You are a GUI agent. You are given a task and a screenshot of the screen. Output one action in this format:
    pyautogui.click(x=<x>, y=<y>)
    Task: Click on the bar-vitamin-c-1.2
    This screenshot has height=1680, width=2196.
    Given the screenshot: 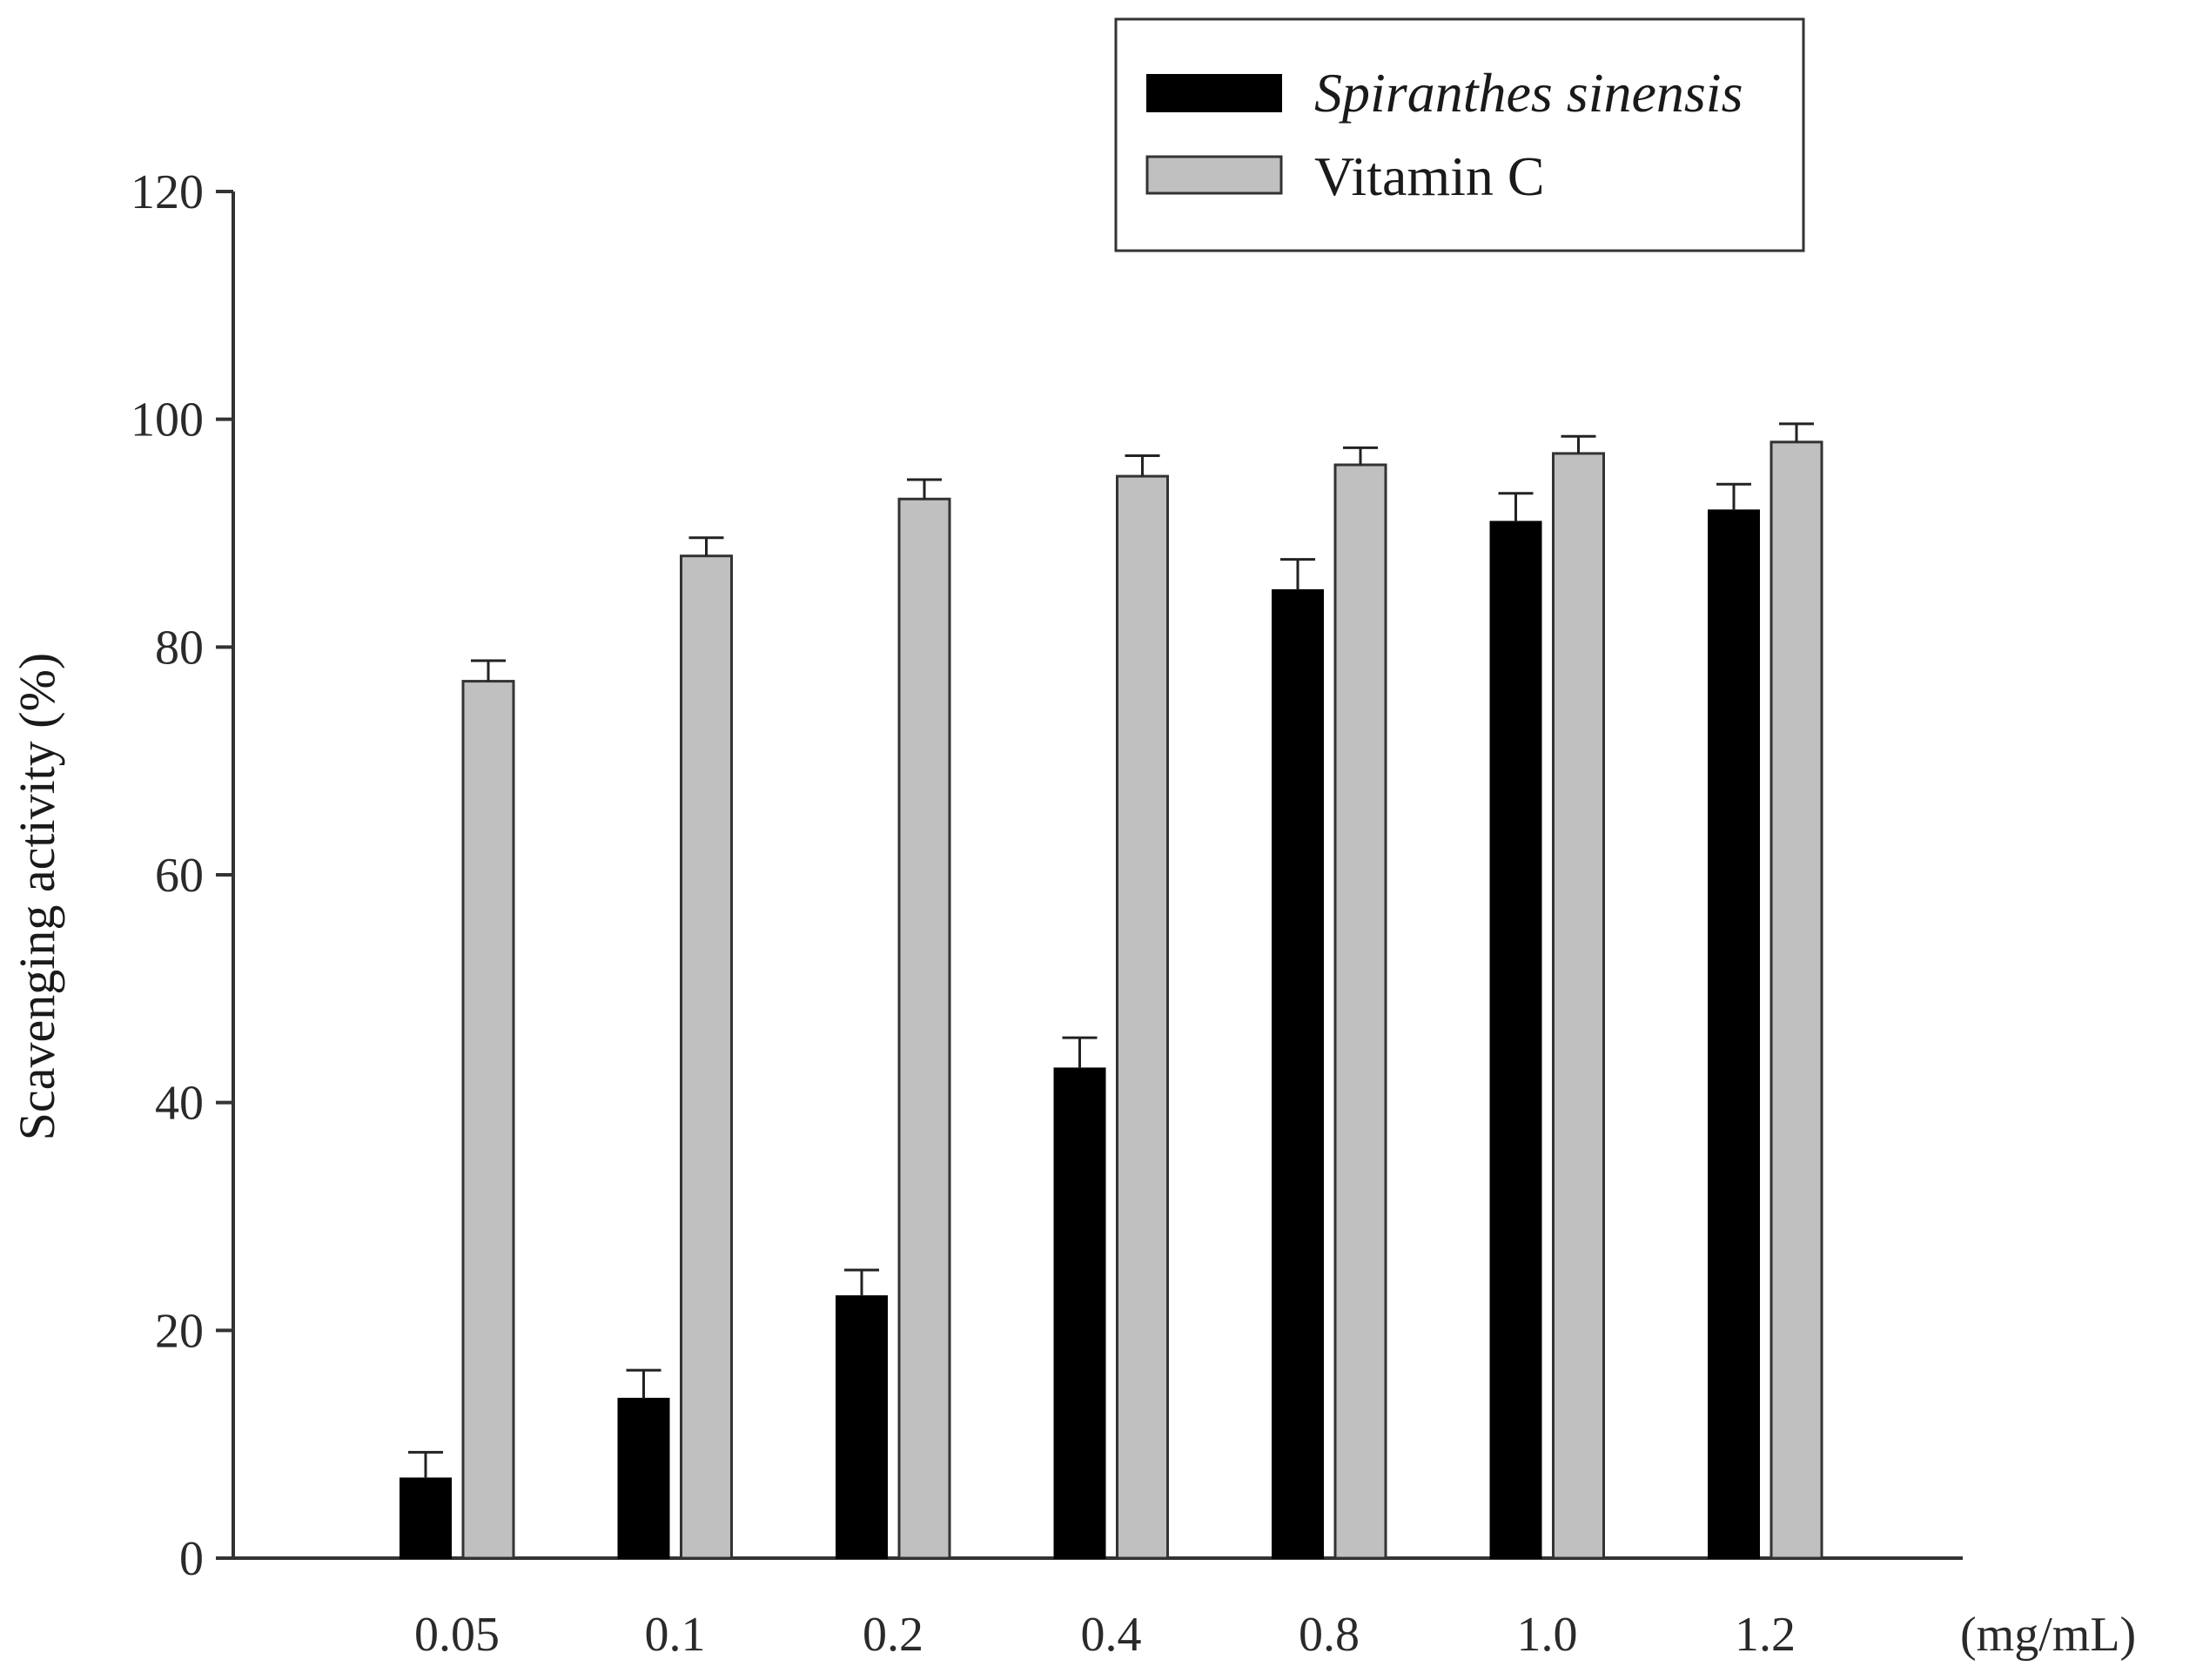 What is the action you would take?
    pyautogui.click(x=1797, y=1000)
    